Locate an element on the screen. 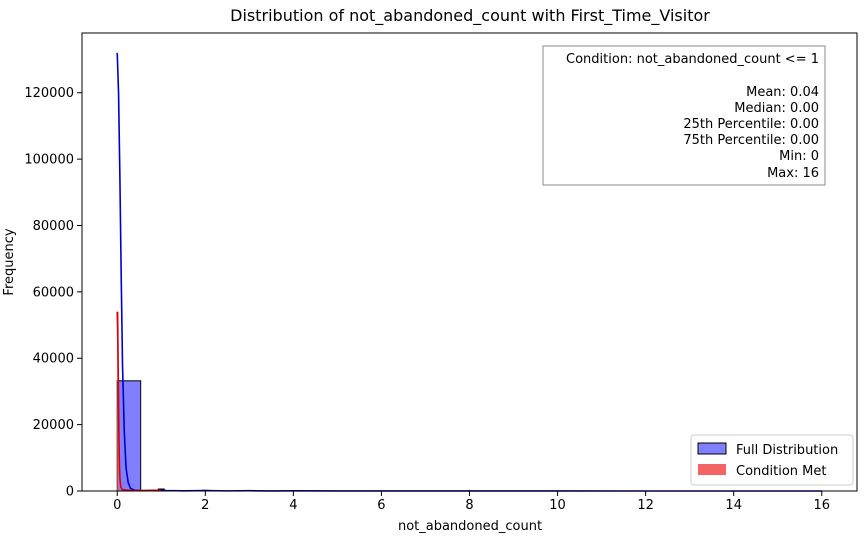 The height and width of the screenshot is (541, 865). x-tick-label: 0 is located at coordinates (117, 505).